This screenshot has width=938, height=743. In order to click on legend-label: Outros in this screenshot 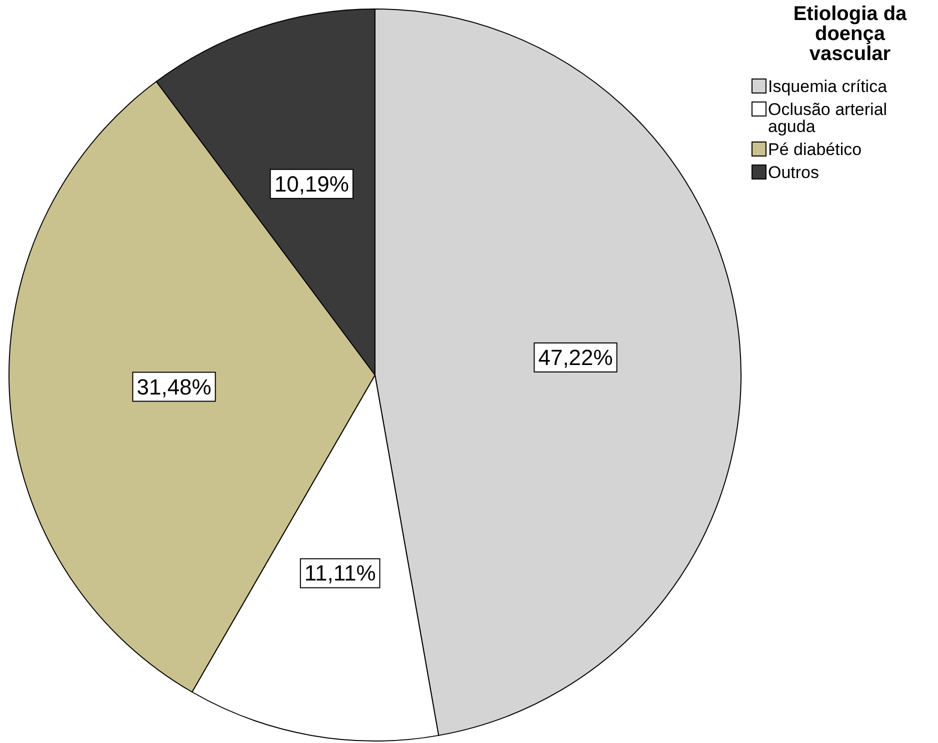, I will do `click(794, 172)`.